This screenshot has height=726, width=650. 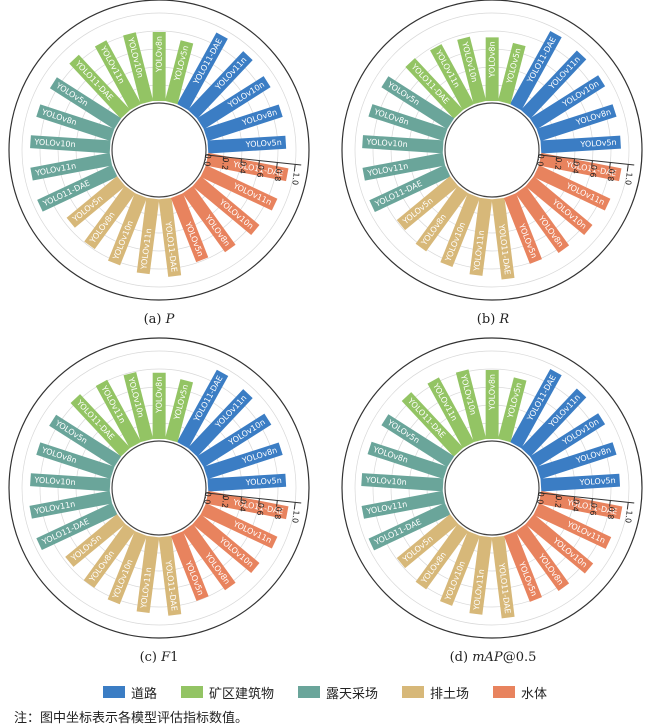 What do you see at coordinates (397, 532) in the screenshot?
I see `bar-label: YOLO11-DAE` at bounding box center [397, 532].